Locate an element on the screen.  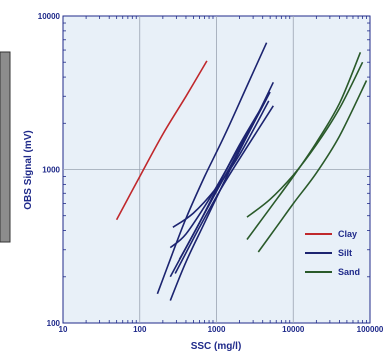
y-axis-title: OBS Signal (mV) is located at coordinates (28, 169).